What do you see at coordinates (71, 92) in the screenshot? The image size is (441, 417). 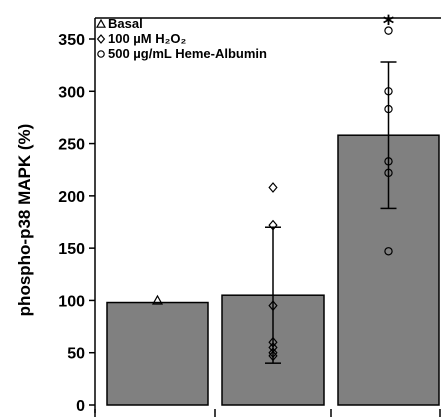 I see `y-tick-label: 300` at bounding box center [71, 92].